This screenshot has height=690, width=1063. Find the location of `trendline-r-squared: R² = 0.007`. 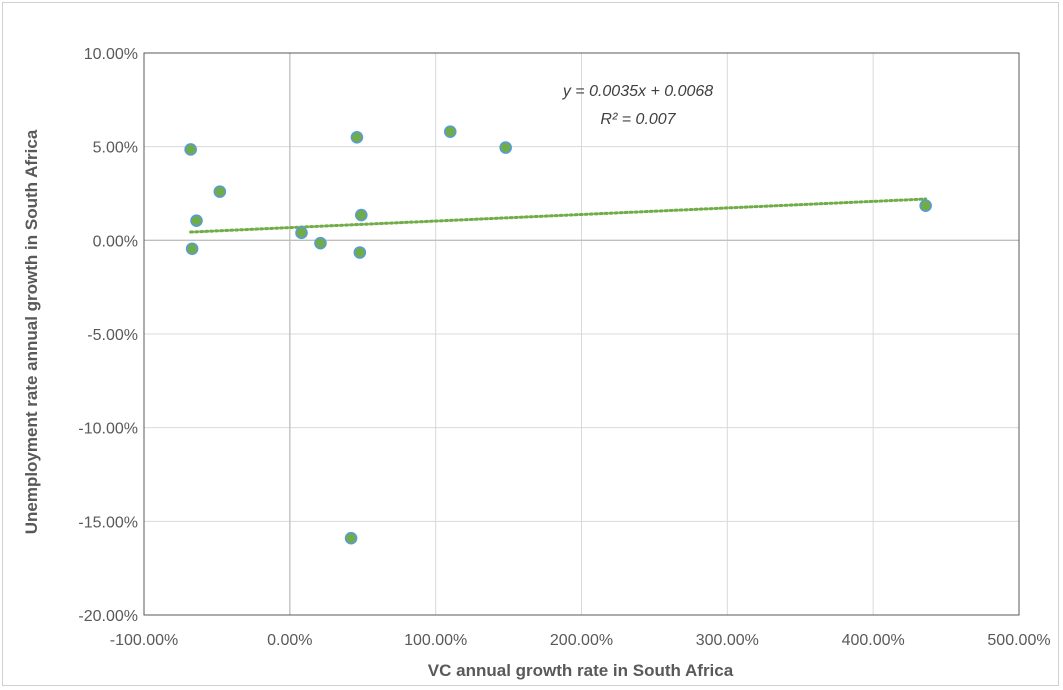

trendline-r-squared: R² = 0.007 is located at coordinates (638, 119).